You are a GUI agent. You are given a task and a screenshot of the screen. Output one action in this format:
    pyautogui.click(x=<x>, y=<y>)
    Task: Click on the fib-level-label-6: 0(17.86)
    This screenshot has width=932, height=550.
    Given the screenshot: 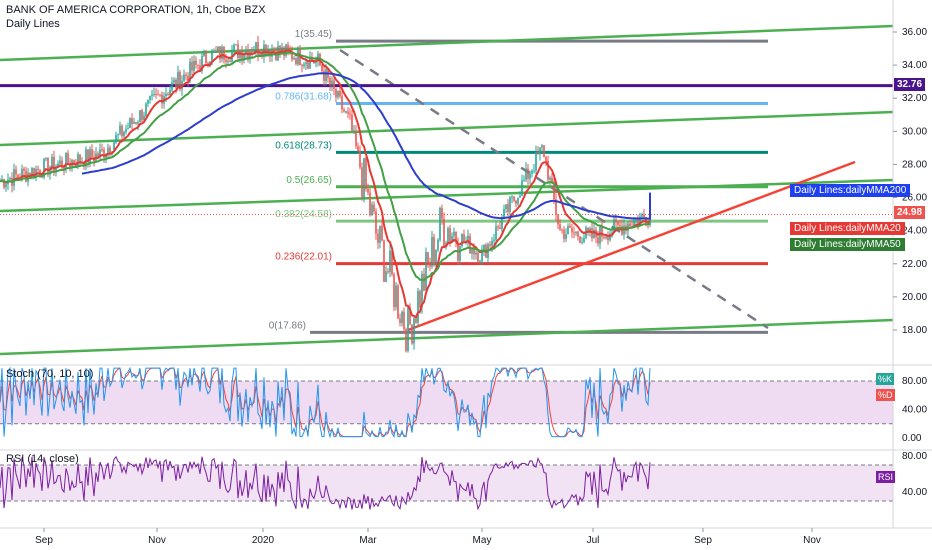 What is the action you would take?
    pyautogui.click(x=287, y=325)
    